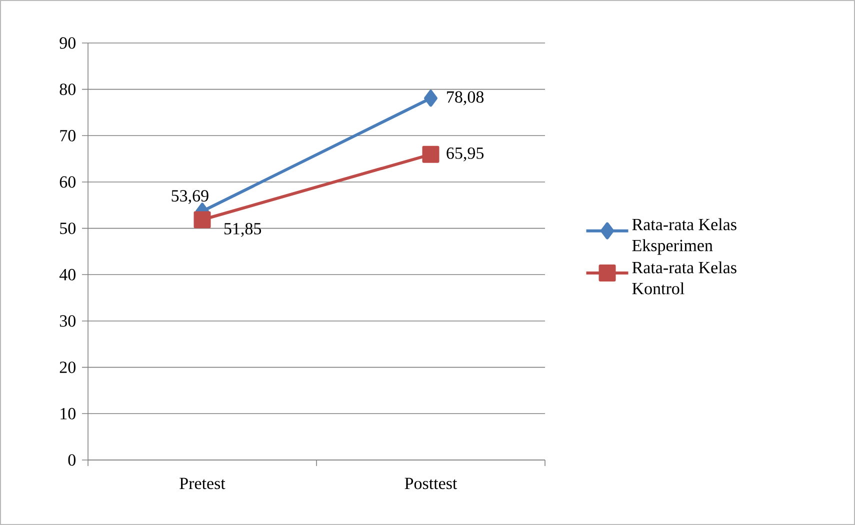  I want to click on y-tick-label: 70, so click(68, 136).